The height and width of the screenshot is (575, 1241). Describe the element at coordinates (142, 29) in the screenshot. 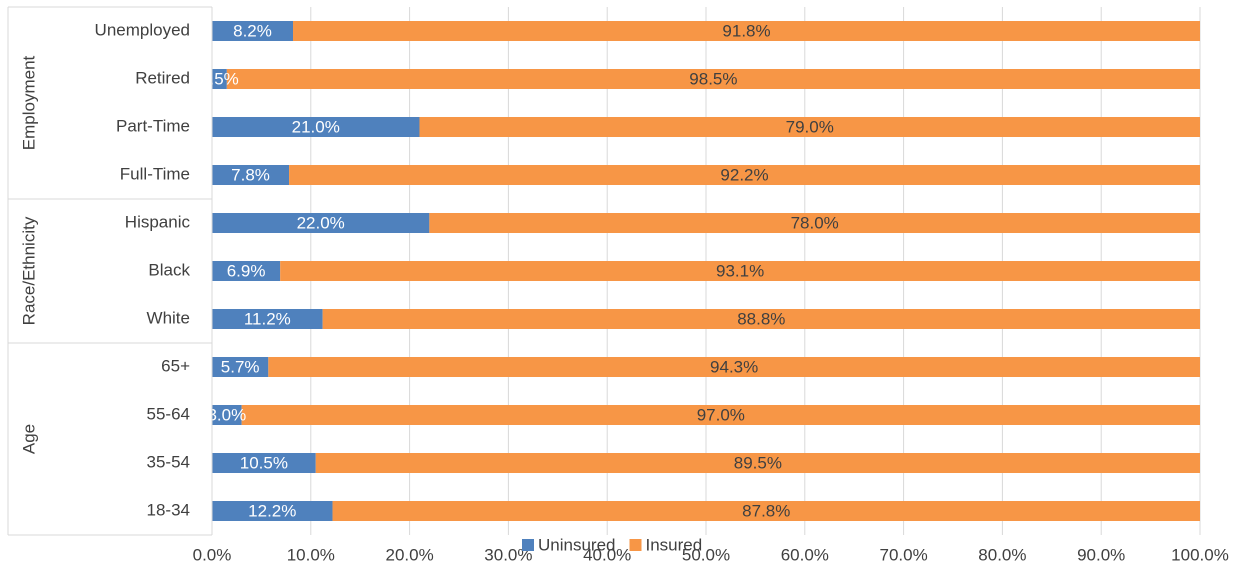

I see `y-tick-label: Unemployed` at that location.